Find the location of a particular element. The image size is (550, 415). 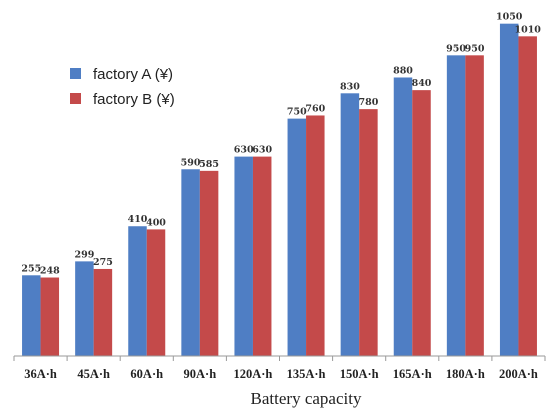

data-label: 299 is located at coordinates (84, 254).